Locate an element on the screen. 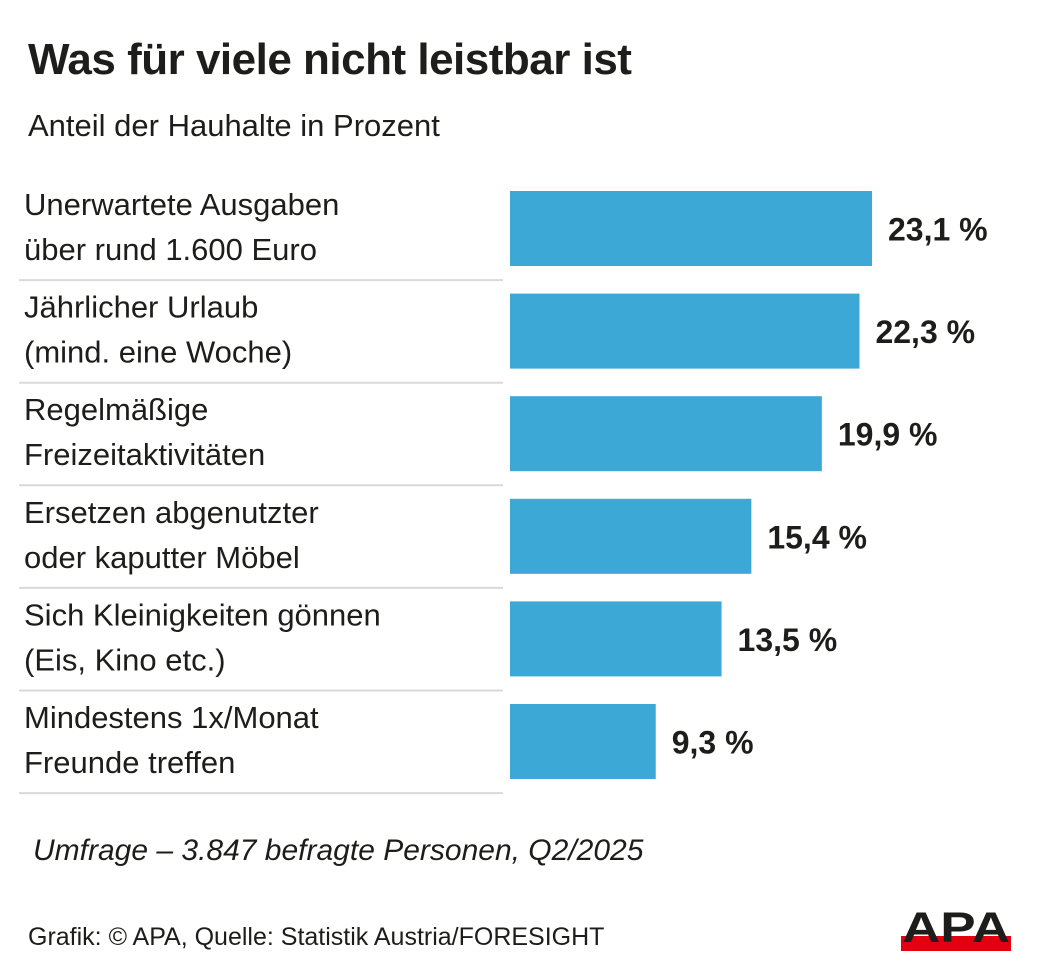 The image size is (1039, 969). category-label: (Eis, Kino etc.) is located at coordinates (125, 659).